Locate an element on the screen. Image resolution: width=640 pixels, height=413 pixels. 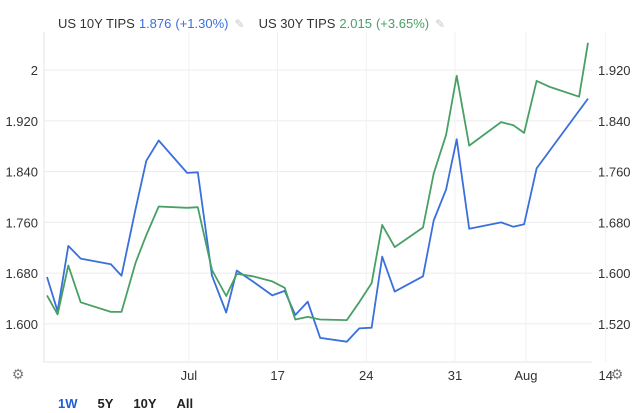
legend-series-change: (+3.65%) is located at coordinates (402, 23).